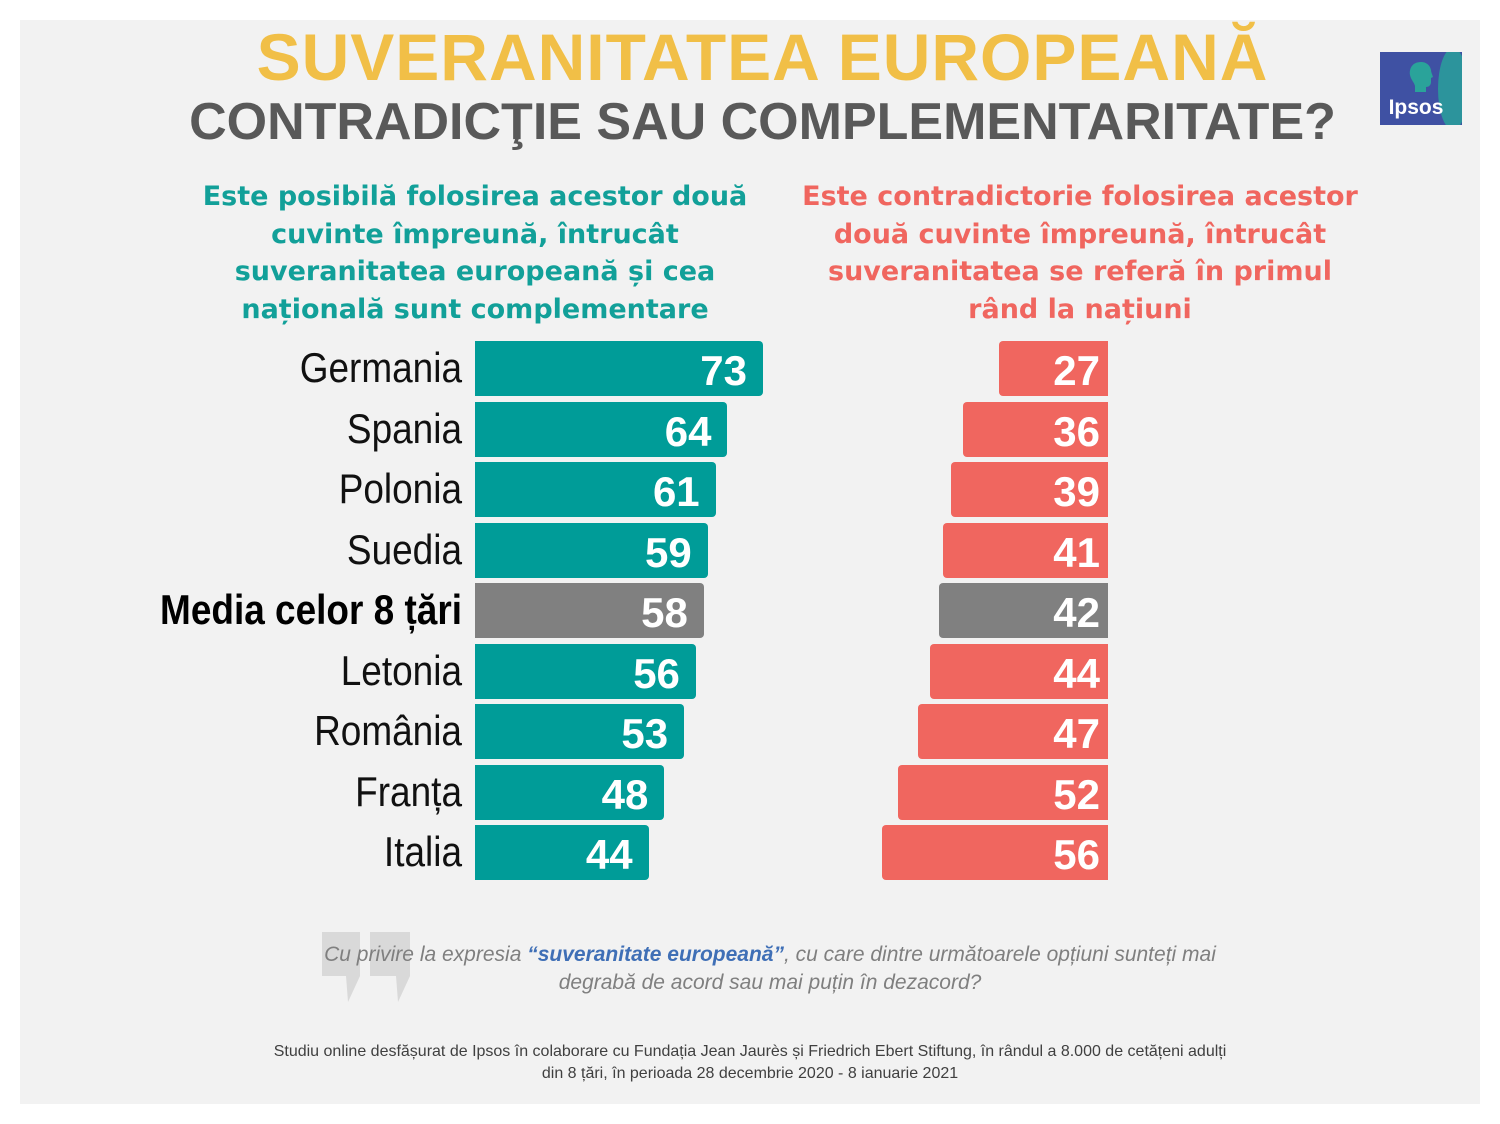 The width and height of the screenshot is (1500, 1124). Describe the element at coordinates (762, 122) in the screenshot. I see `page-subtitle: CONTRADICŢIE SAU COMPLEMENTARITATE?` at that location.